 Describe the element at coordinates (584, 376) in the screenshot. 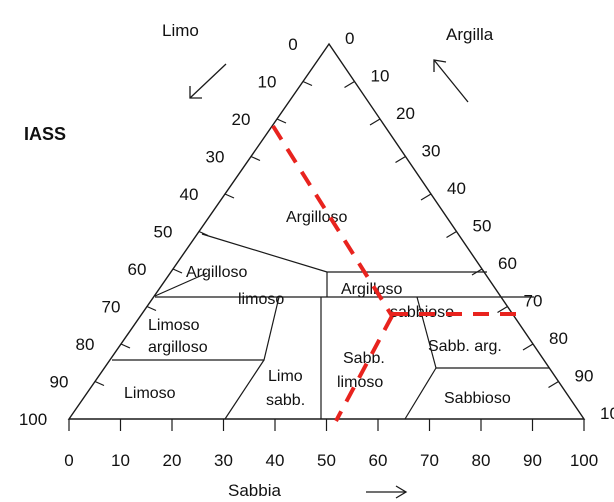

I see `silt-tick-label: 90` at that location.